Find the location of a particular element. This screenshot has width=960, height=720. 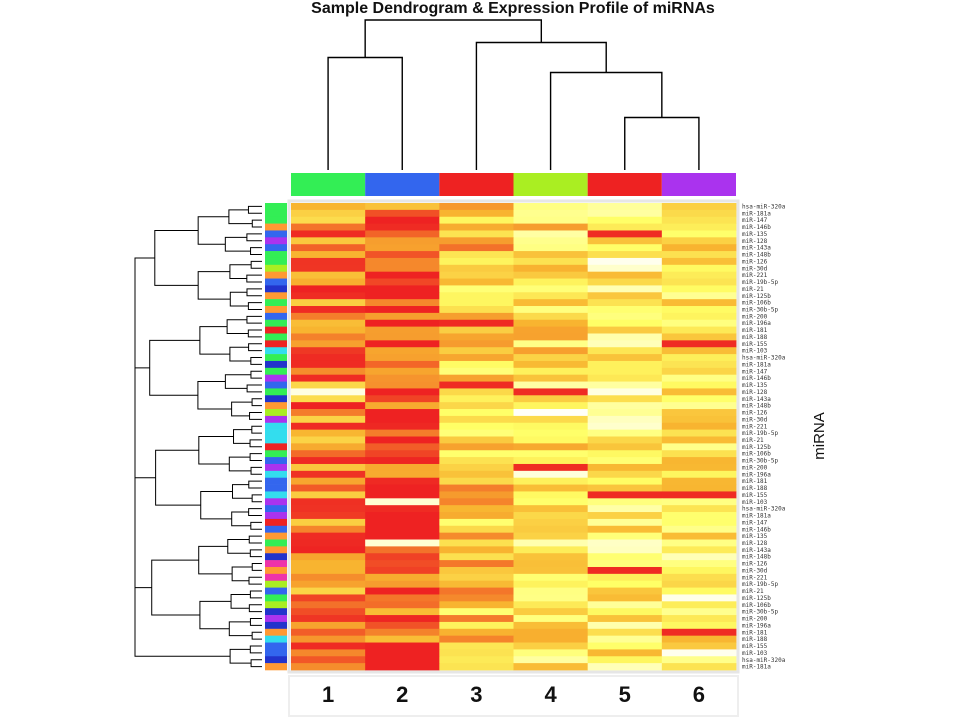

column-label: 3 is located at coordinates (476, 694).